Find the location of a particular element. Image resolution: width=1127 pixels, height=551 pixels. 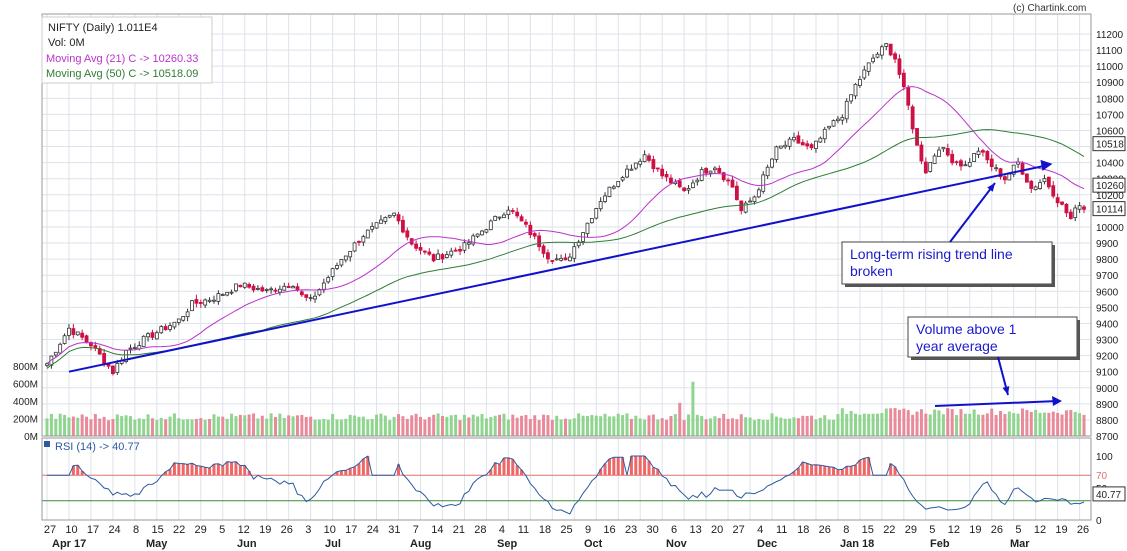

x-day-label: 17 is located at coordinates (93, 530).